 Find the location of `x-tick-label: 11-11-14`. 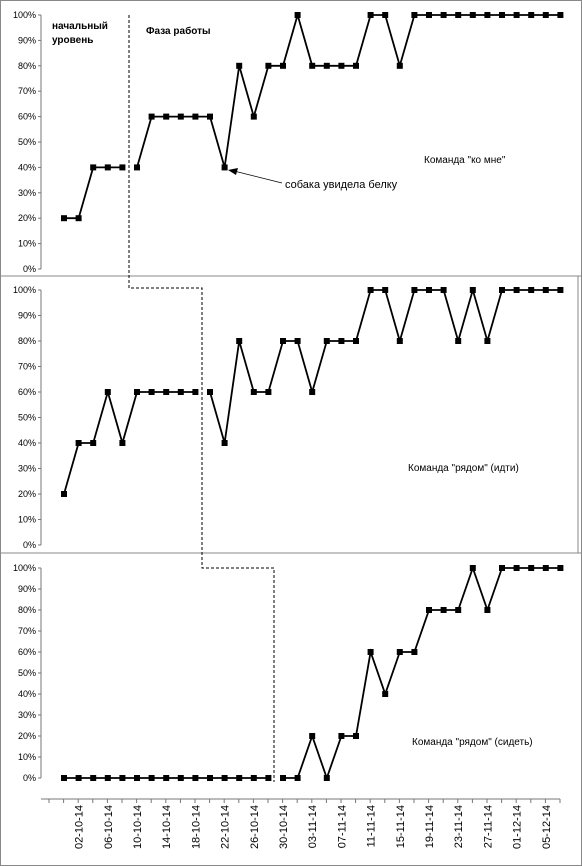

x-tick-label: 11-11-14 is located at coordinates (372, 826).